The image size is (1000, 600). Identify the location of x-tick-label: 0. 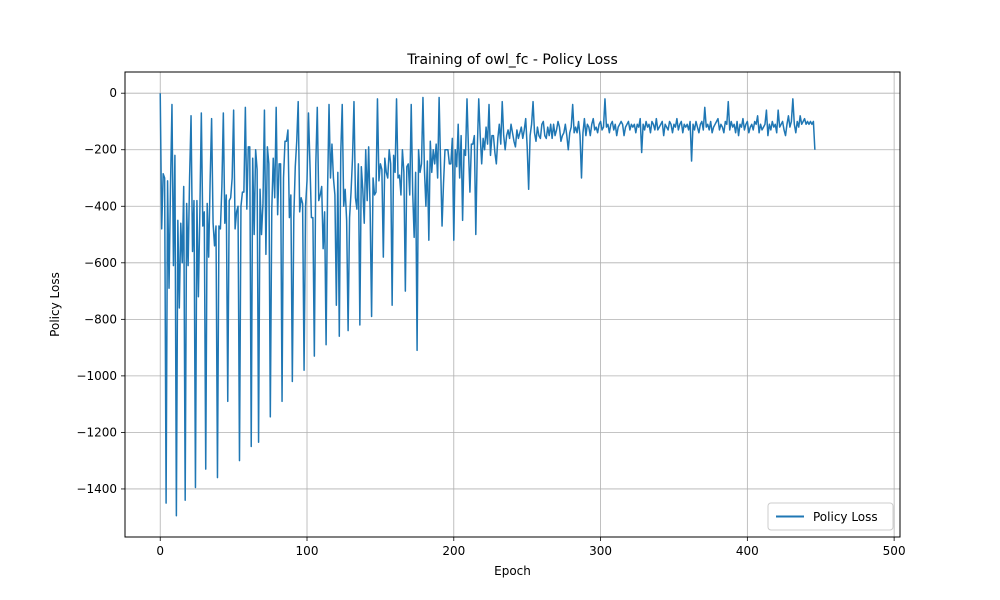
(160, 551).